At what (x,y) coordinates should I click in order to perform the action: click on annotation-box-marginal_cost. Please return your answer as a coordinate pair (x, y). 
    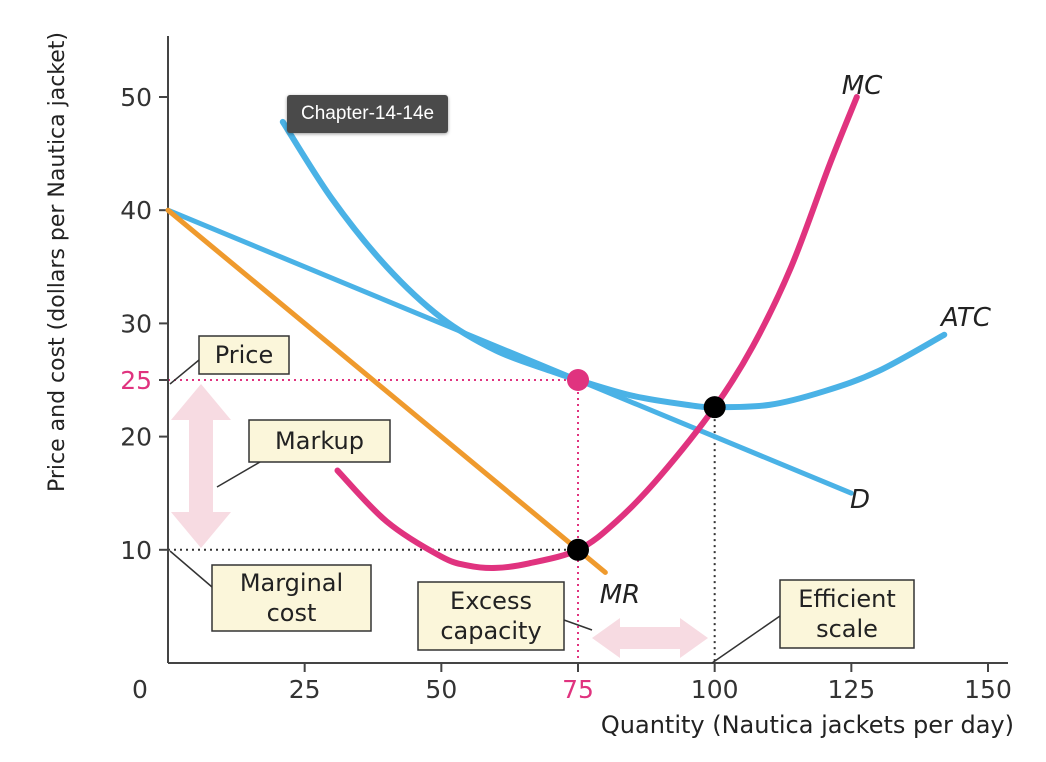
    Looking at the image, I should click on (291, 598).